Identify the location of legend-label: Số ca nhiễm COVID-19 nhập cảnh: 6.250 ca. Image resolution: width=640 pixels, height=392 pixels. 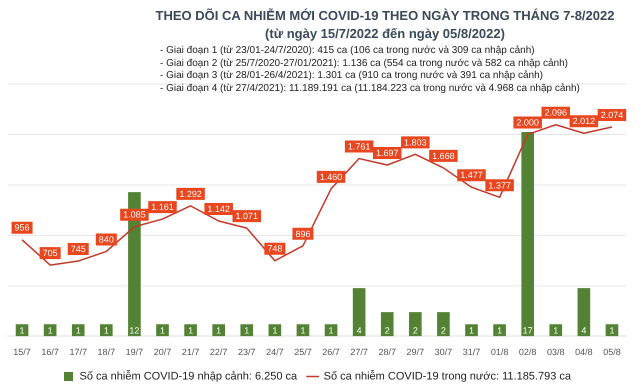
(188, 376).